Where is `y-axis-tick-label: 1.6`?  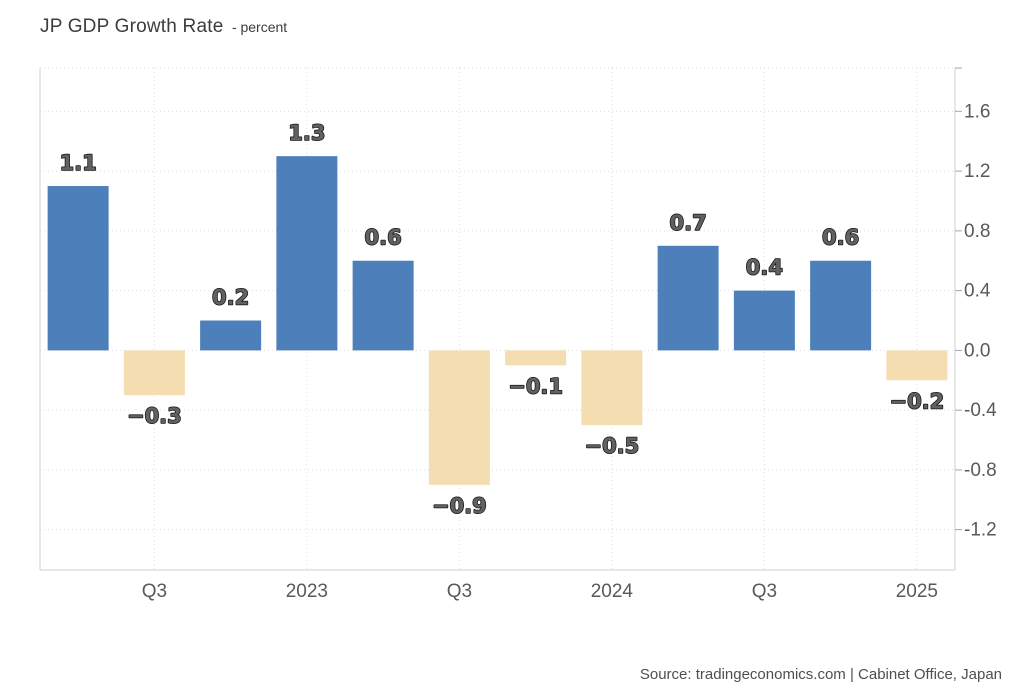 y-axis-tick-label: 1.6 is located at coordinates (977, 111).